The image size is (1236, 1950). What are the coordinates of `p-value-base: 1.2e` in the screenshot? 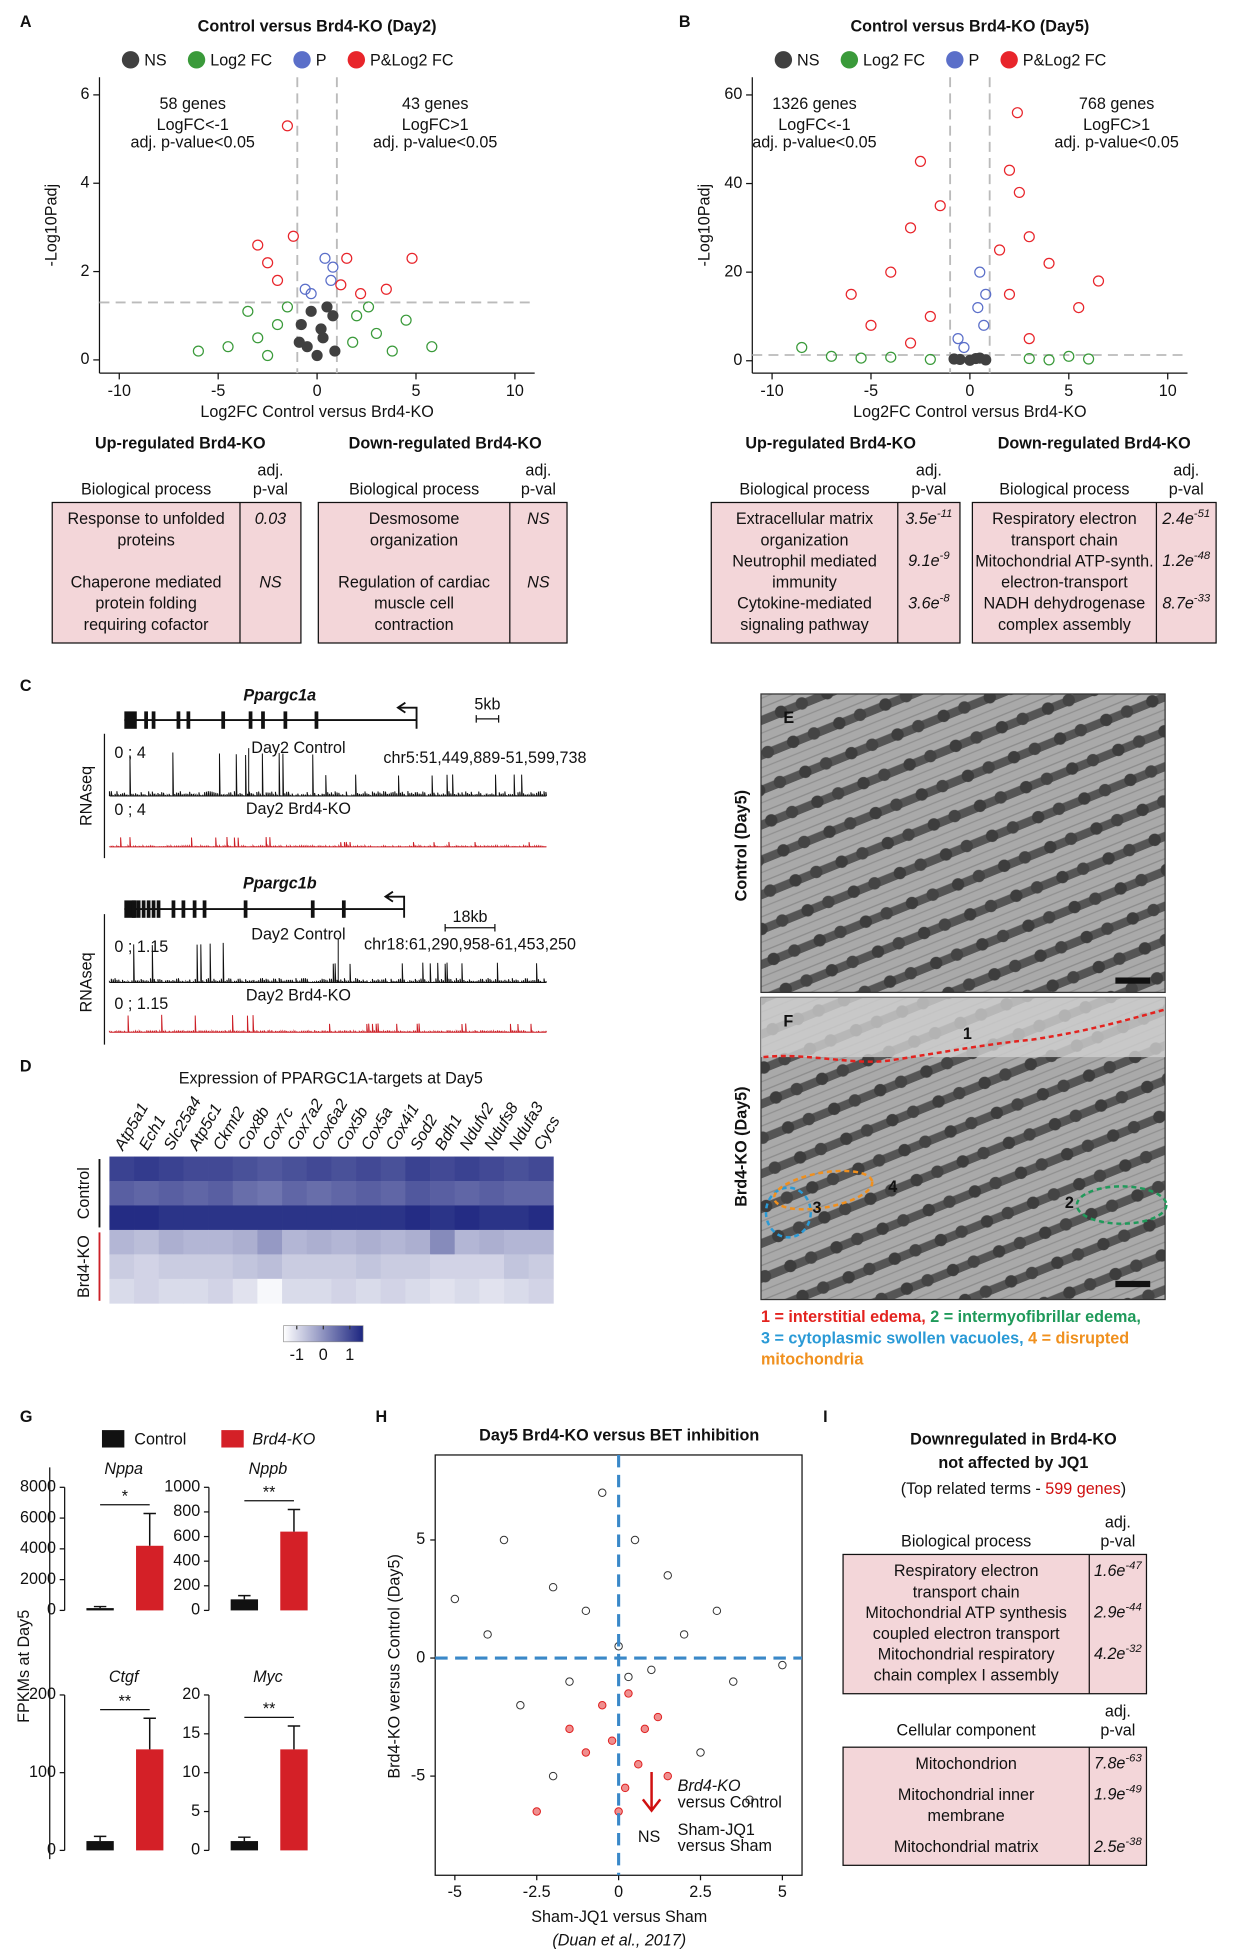 It's located at (1177, 561).